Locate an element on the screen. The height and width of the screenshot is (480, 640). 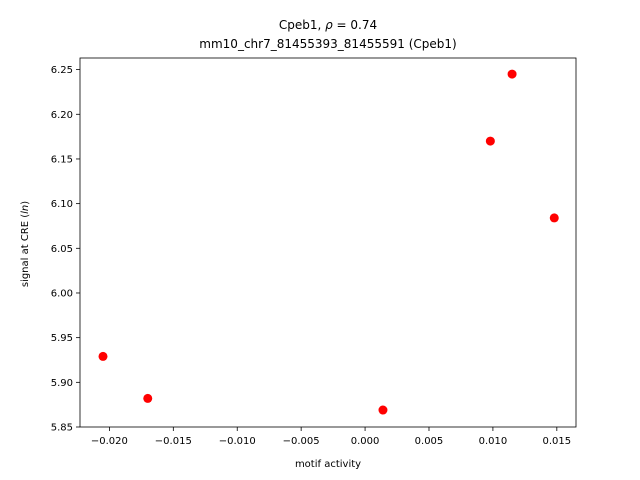
x-tick-label: 0.000 is located at coordinates (365, 441).